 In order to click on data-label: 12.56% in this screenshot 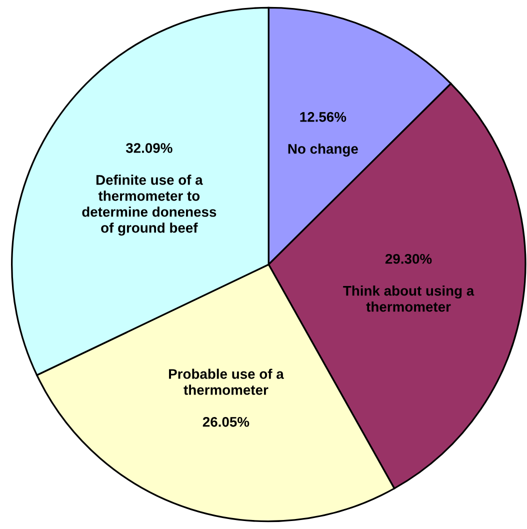, I will do `click(323, 117)`.